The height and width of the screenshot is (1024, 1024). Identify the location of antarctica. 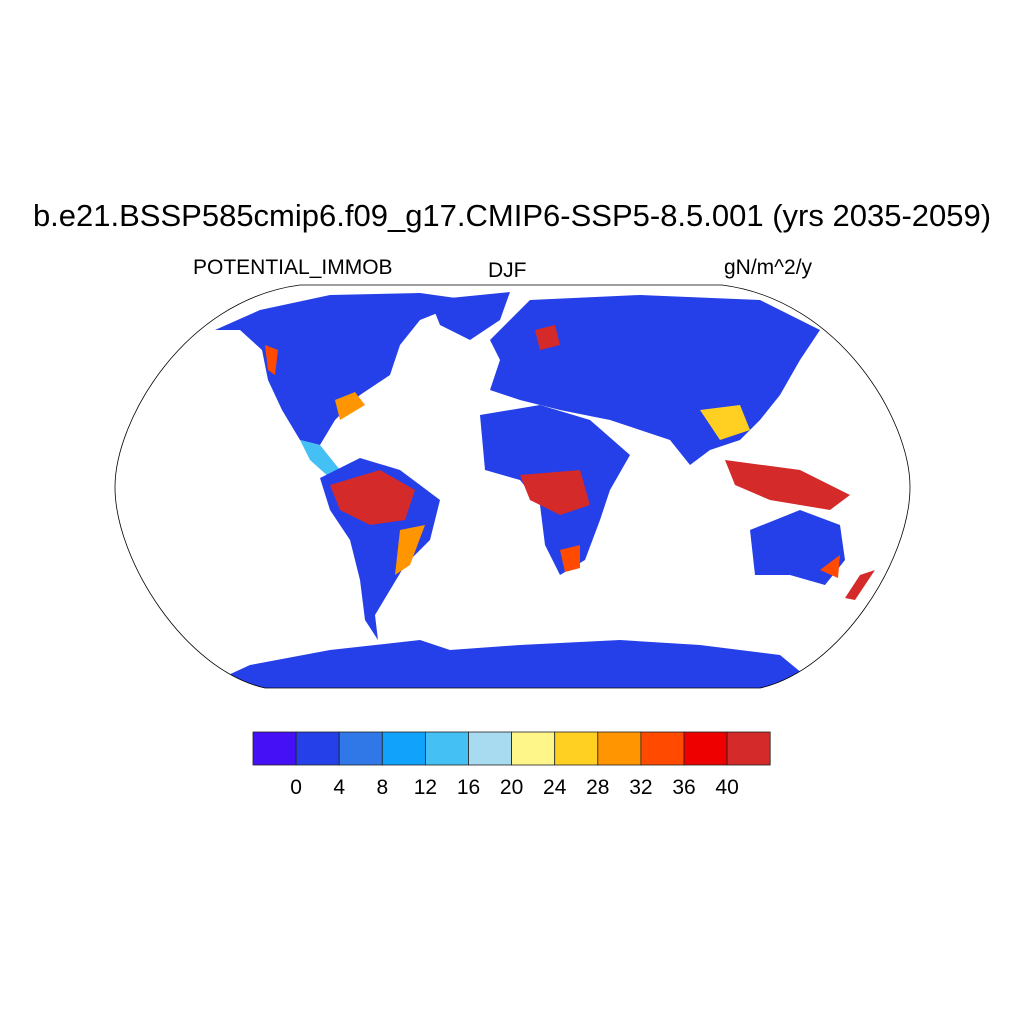
(510, 664).